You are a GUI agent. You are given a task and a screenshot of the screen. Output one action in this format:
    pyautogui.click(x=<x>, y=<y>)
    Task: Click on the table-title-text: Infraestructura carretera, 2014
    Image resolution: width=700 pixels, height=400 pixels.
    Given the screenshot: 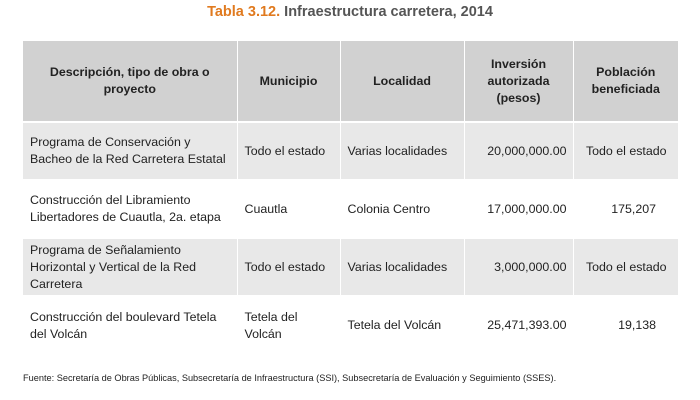 What is the action you would take?
    pyautogui.click(x=388, y=12)
    